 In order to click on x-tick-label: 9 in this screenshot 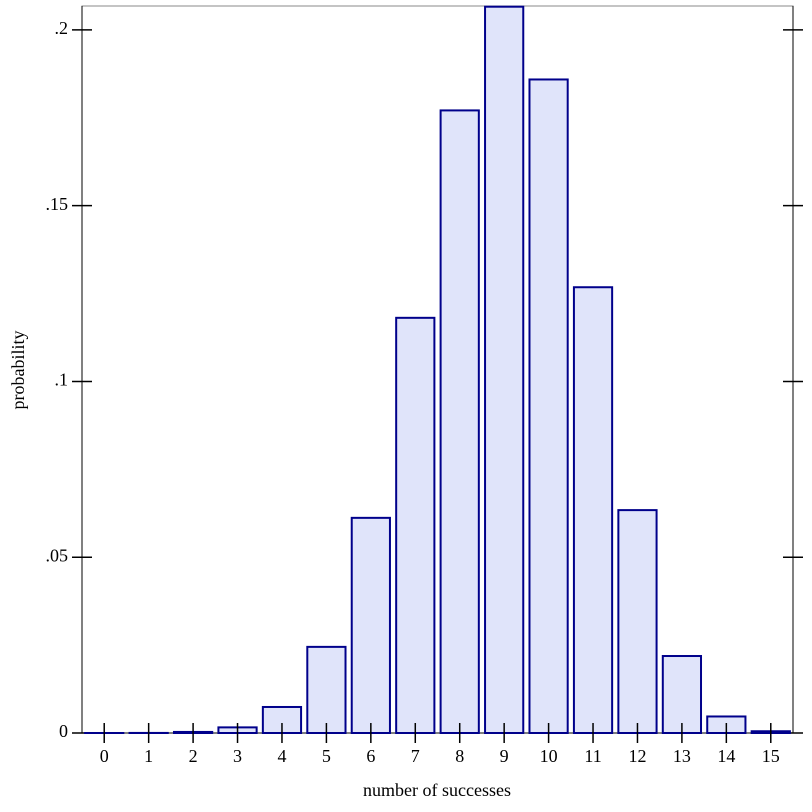, I will do `click(504, 756)`.